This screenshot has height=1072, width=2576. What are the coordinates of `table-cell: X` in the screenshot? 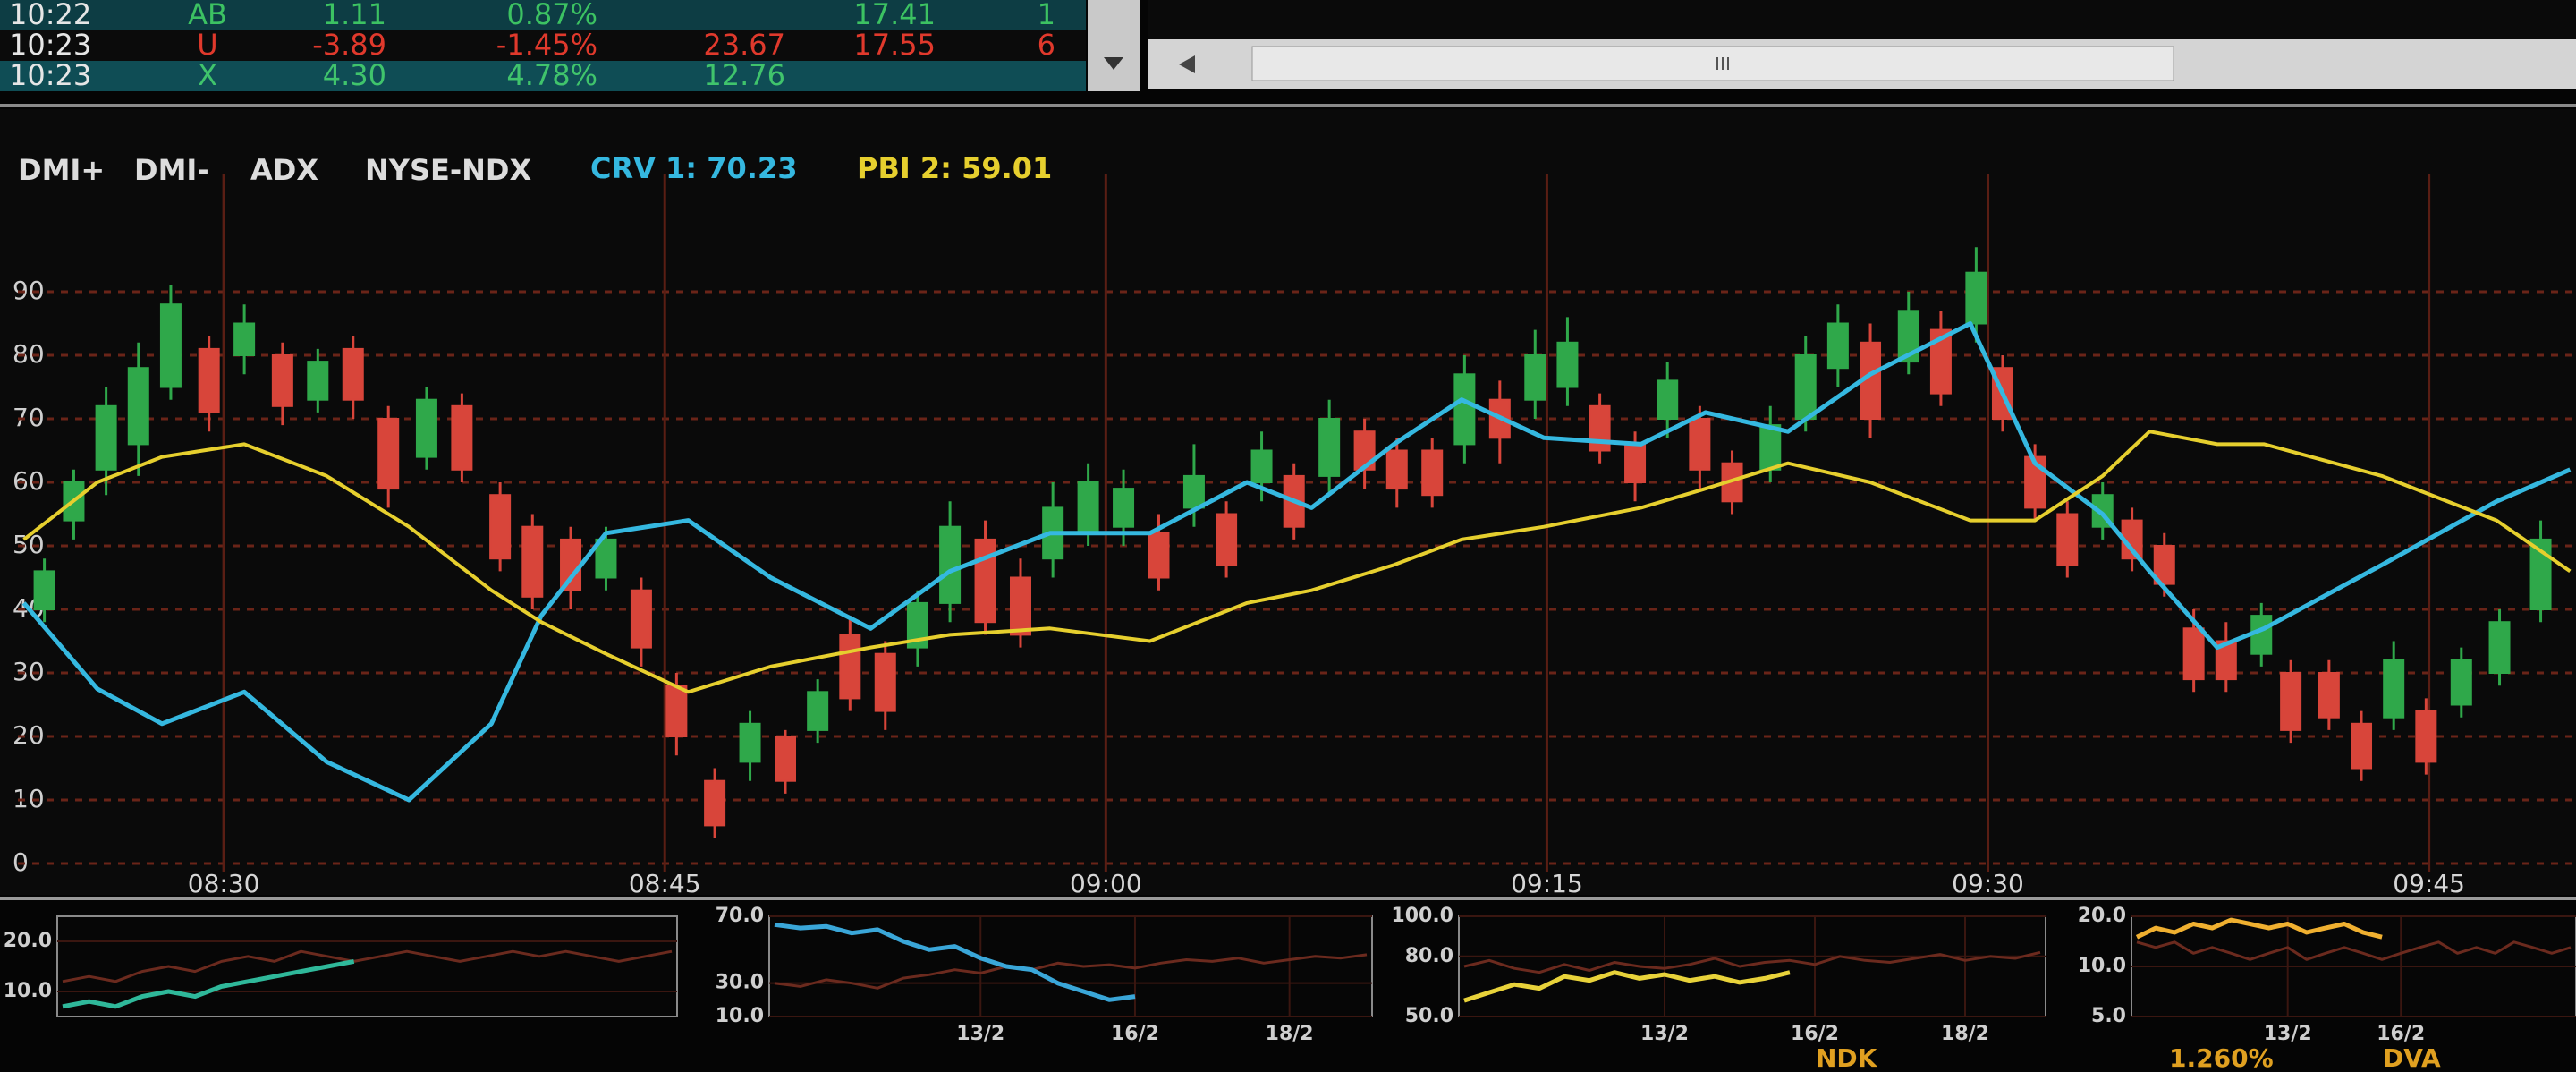 It's located at (207, 75).